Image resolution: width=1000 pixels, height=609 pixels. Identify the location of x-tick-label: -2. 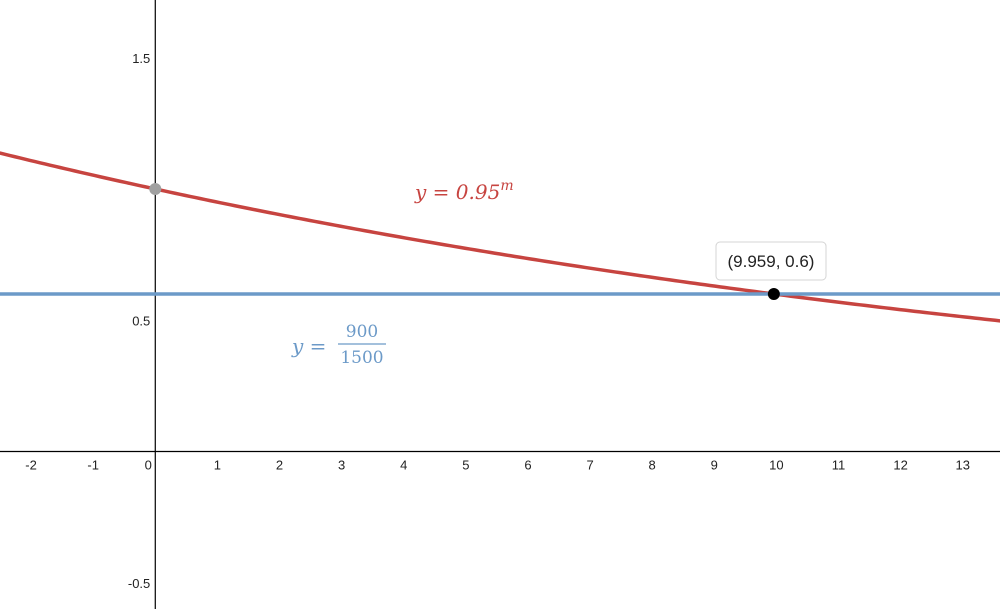
(31, 465).